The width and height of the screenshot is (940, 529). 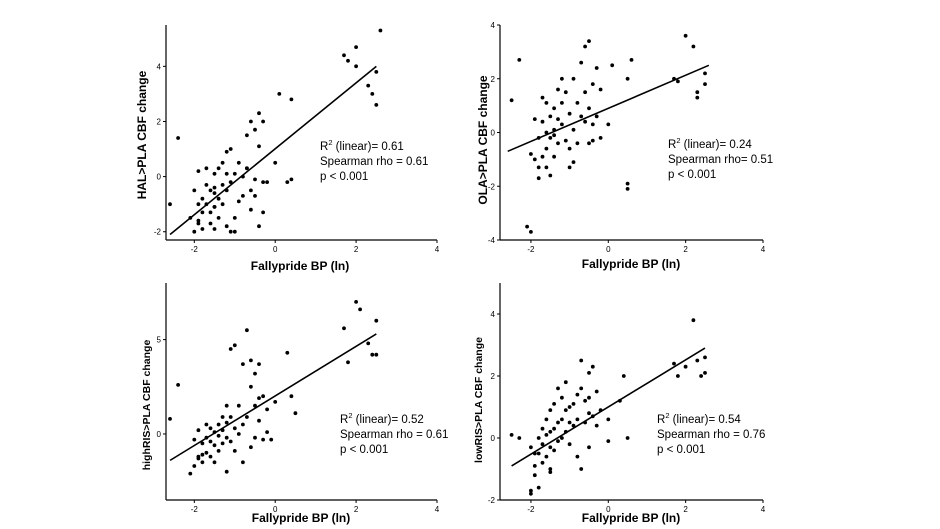 What do you see at coordinates (711, 435) in the screenshot?
I see `lowris-rho-text: Spearman rho = 0.76` at bounding box center [711, 435].